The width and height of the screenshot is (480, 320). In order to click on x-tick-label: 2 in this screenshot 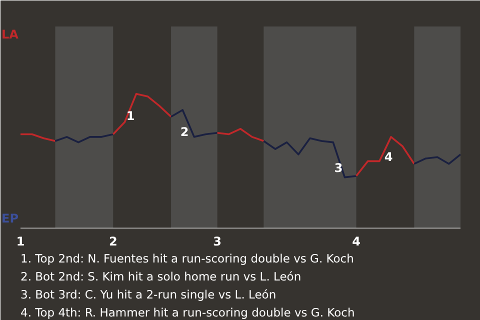, I will do `click(113, 241)`.